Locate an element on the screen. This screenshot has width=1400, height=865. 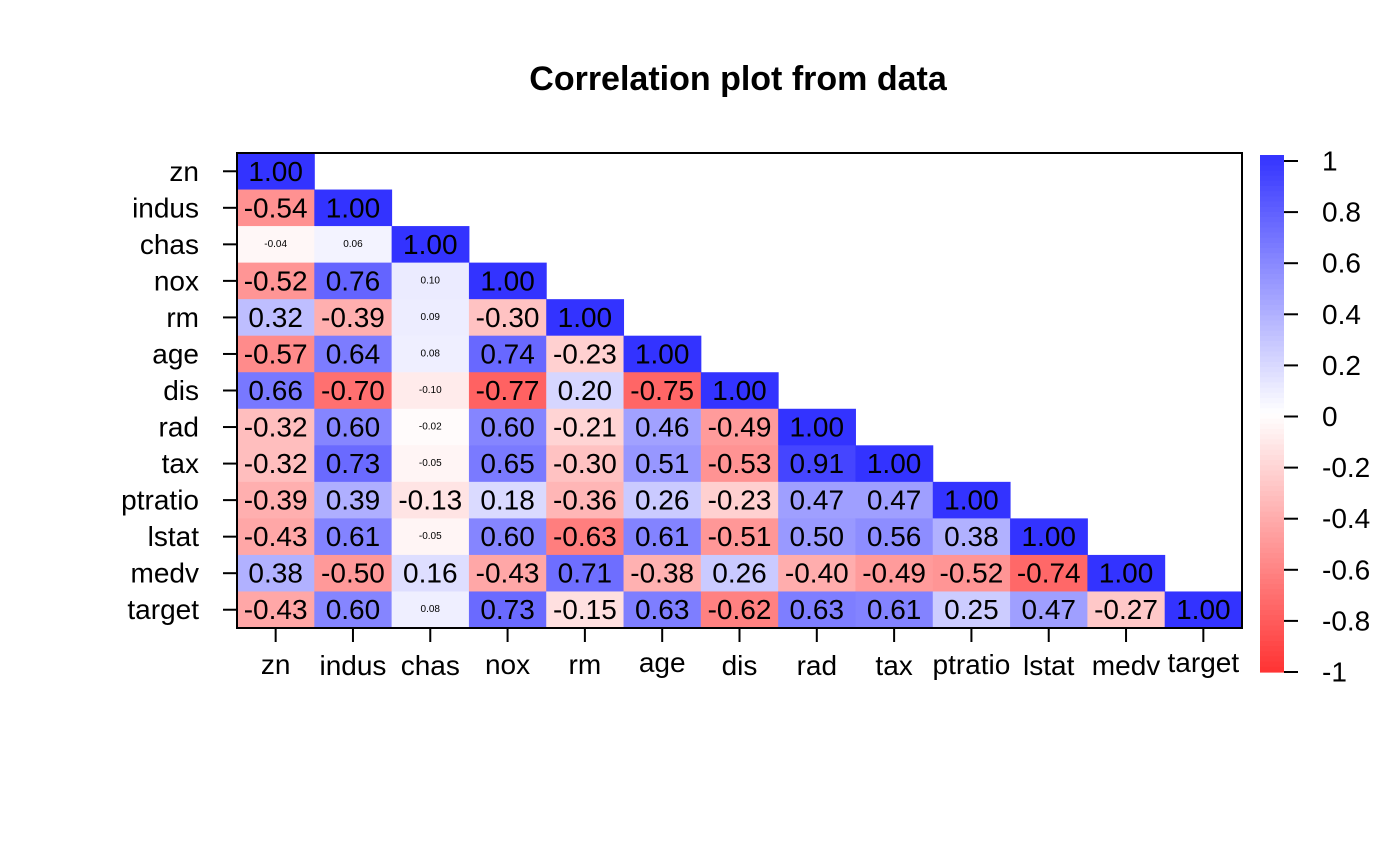
heatmap-cell-rad-rad is located at coordinates (817, 427).